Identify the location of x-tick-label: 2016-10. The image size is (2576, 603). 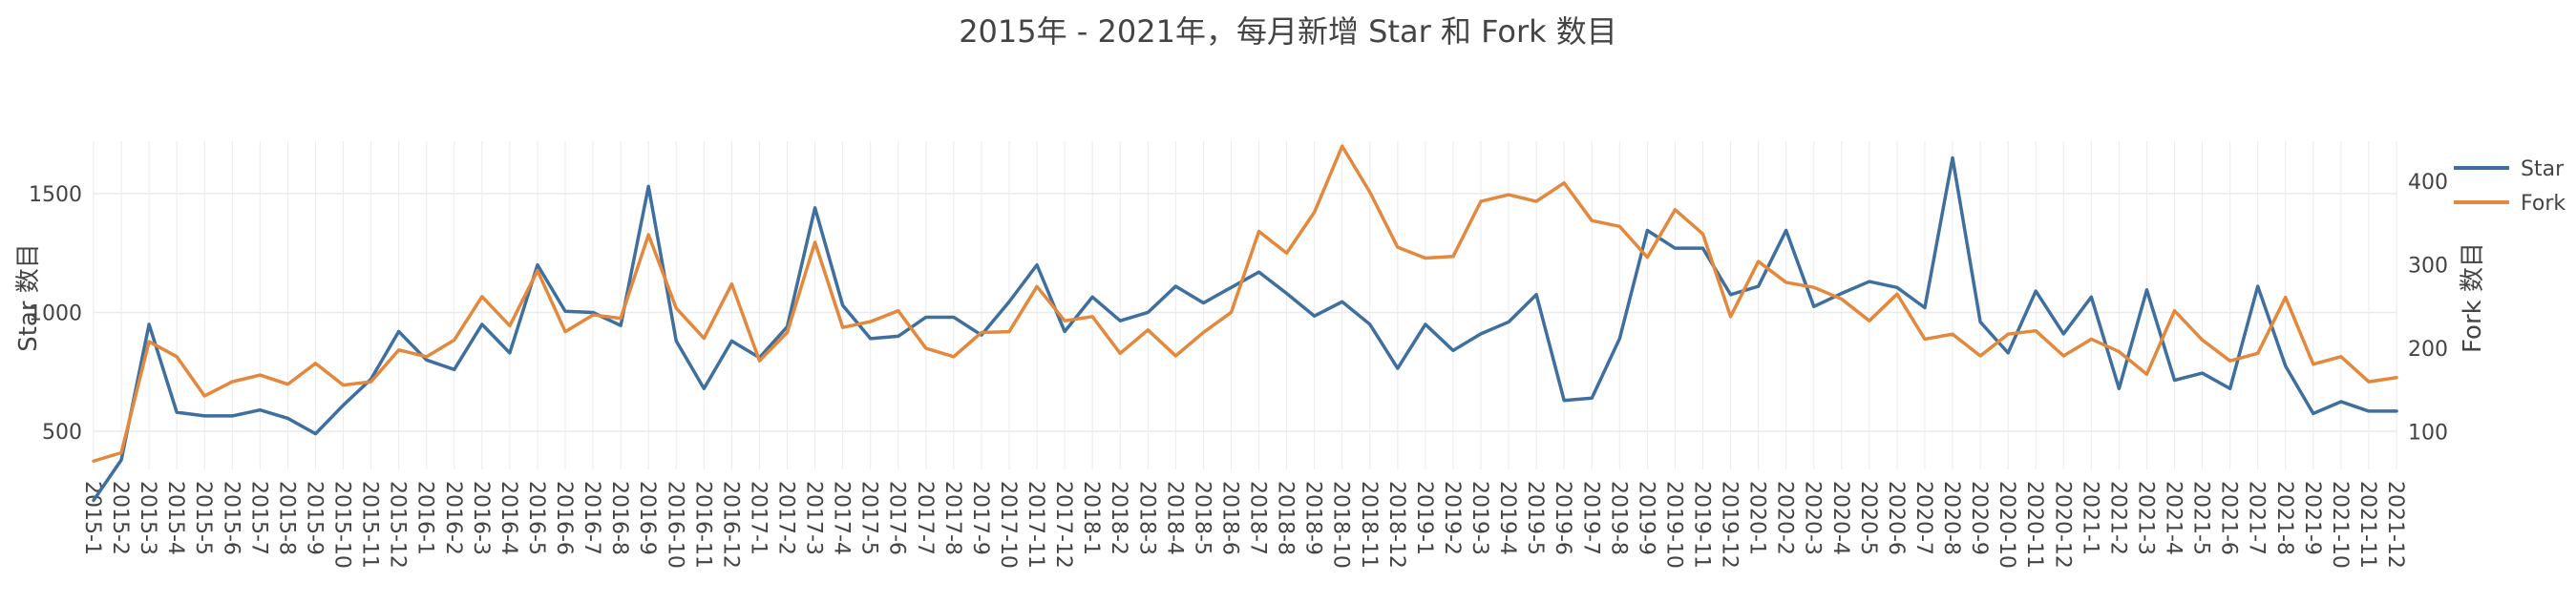
(674, 525).